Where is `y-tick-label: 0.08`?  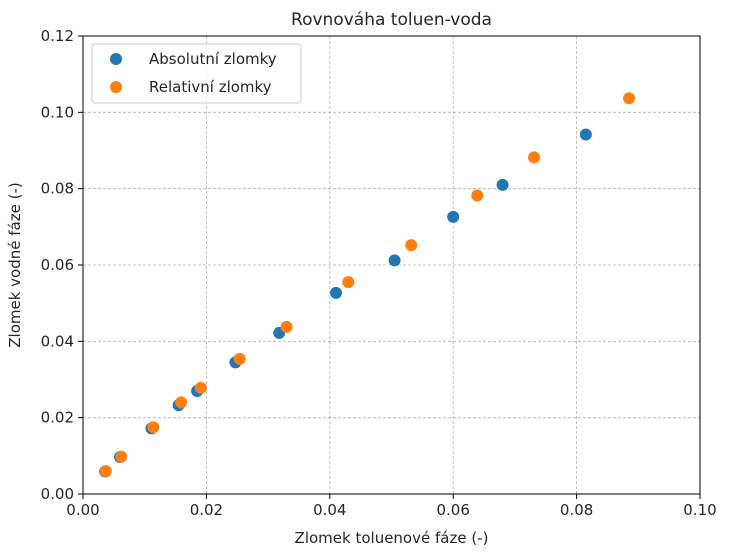 y-tick-label: 0.08 is located at coordinates (57, 189).